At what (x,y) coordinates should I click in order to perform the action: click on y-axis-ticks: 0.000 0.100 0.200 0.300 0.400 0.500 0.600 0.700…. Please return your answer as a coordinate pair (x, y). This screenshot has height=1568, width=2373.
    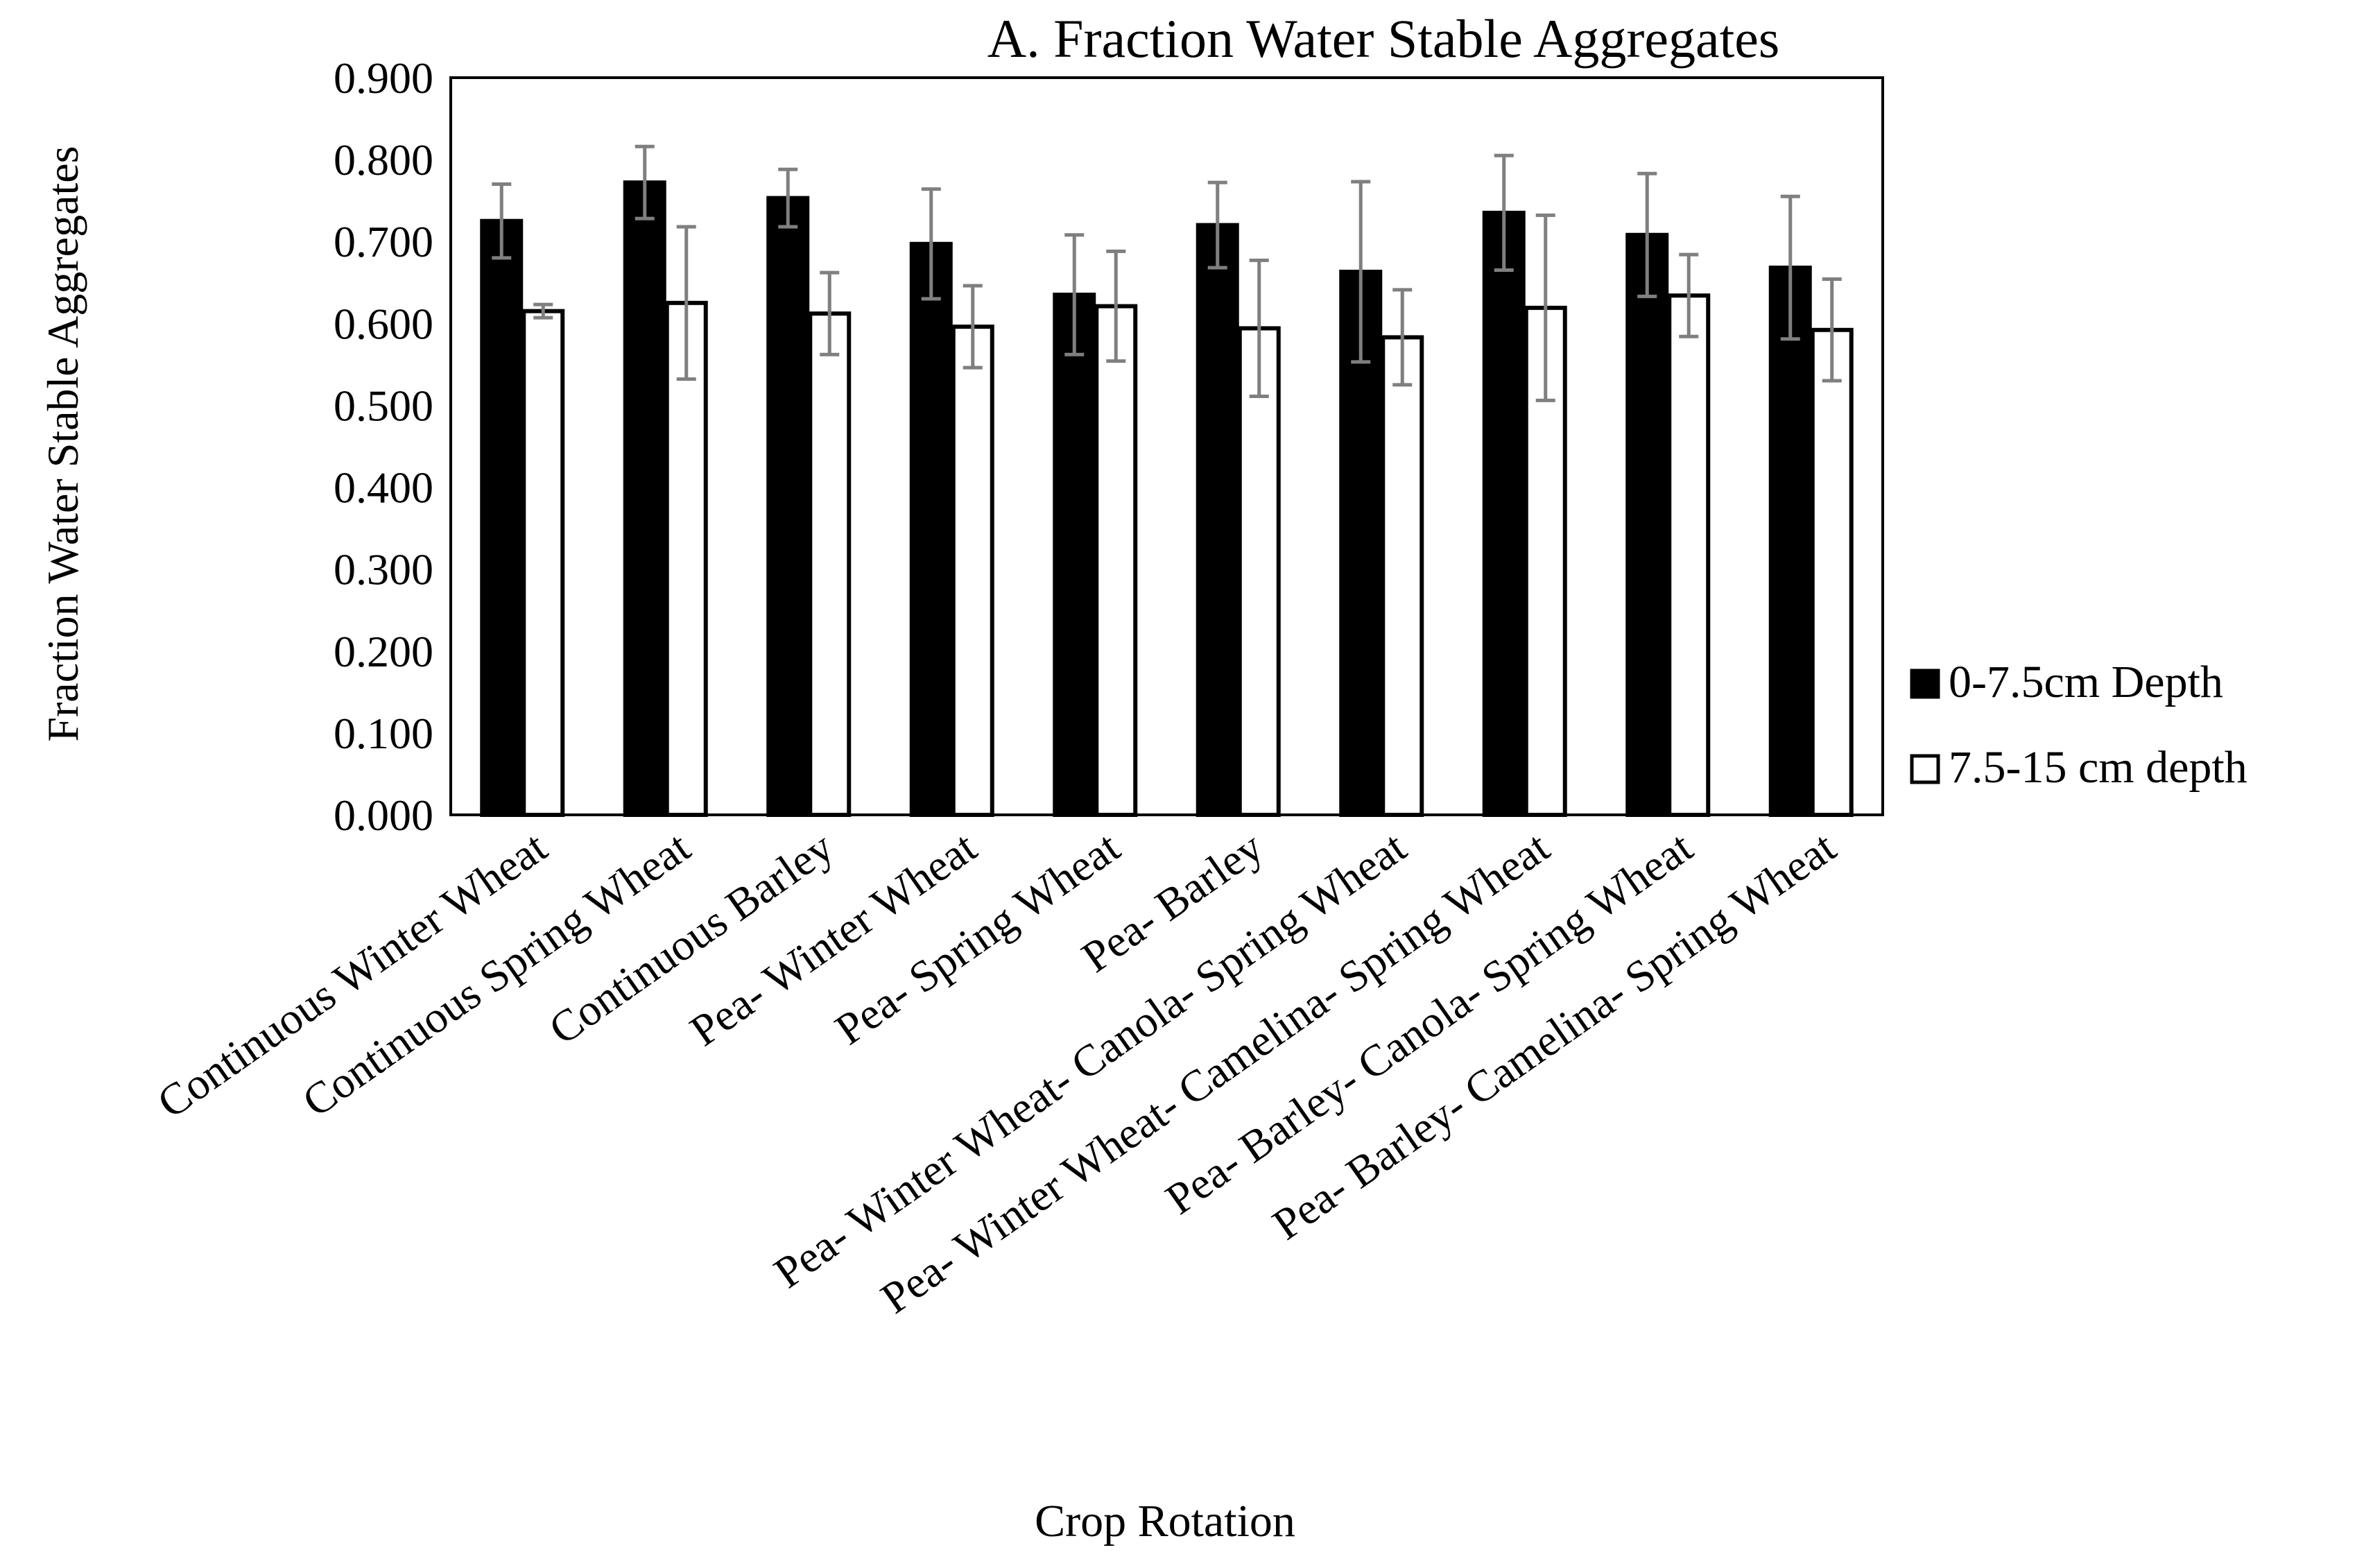
    Looking at the image, I should click on (383, 447).